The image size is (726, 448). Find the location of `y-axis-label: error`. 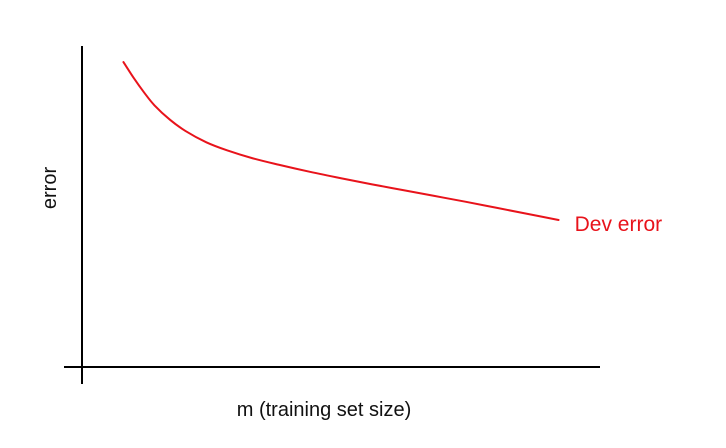

y-axis-label: error is located at coordinates (50, 188).